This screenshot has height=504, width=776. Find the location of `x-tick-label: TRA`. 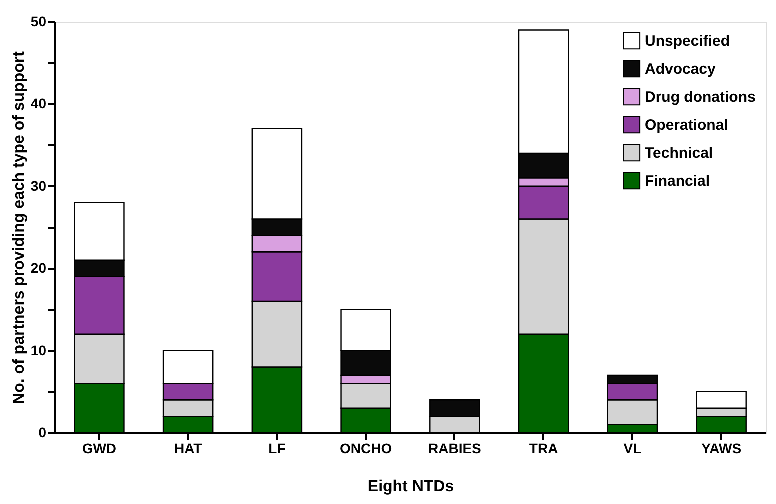

x-tick-label: TRA is located at coordinates (543, 448).